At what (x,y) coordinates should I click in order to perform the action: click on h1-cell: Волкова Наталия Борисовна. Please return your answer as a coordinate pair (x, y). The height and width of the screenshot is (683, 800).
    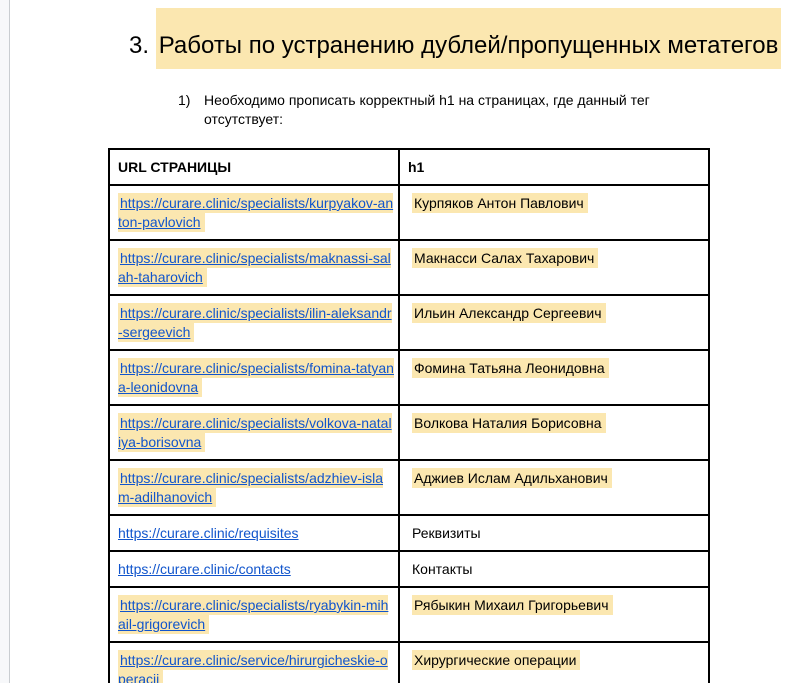
    Looking at the image, I should click on (554, 432).